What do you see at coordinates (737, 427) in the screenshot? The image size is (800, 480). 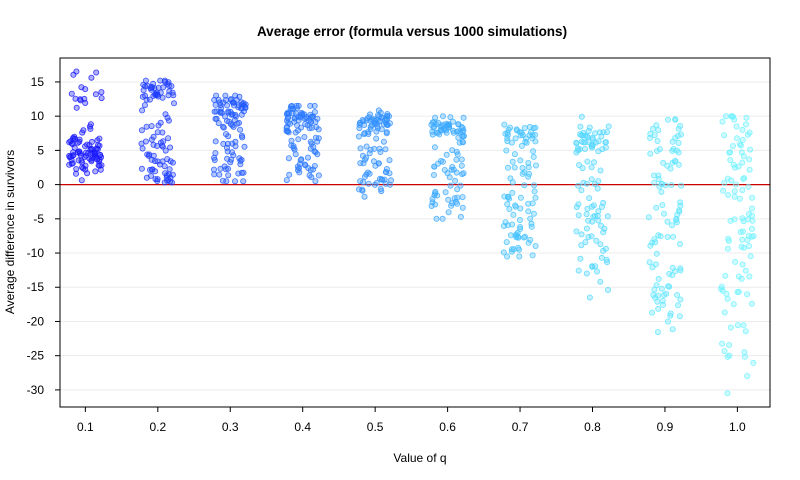 I see `x-tick-label: 1.0` at bounding box center [737, 427].